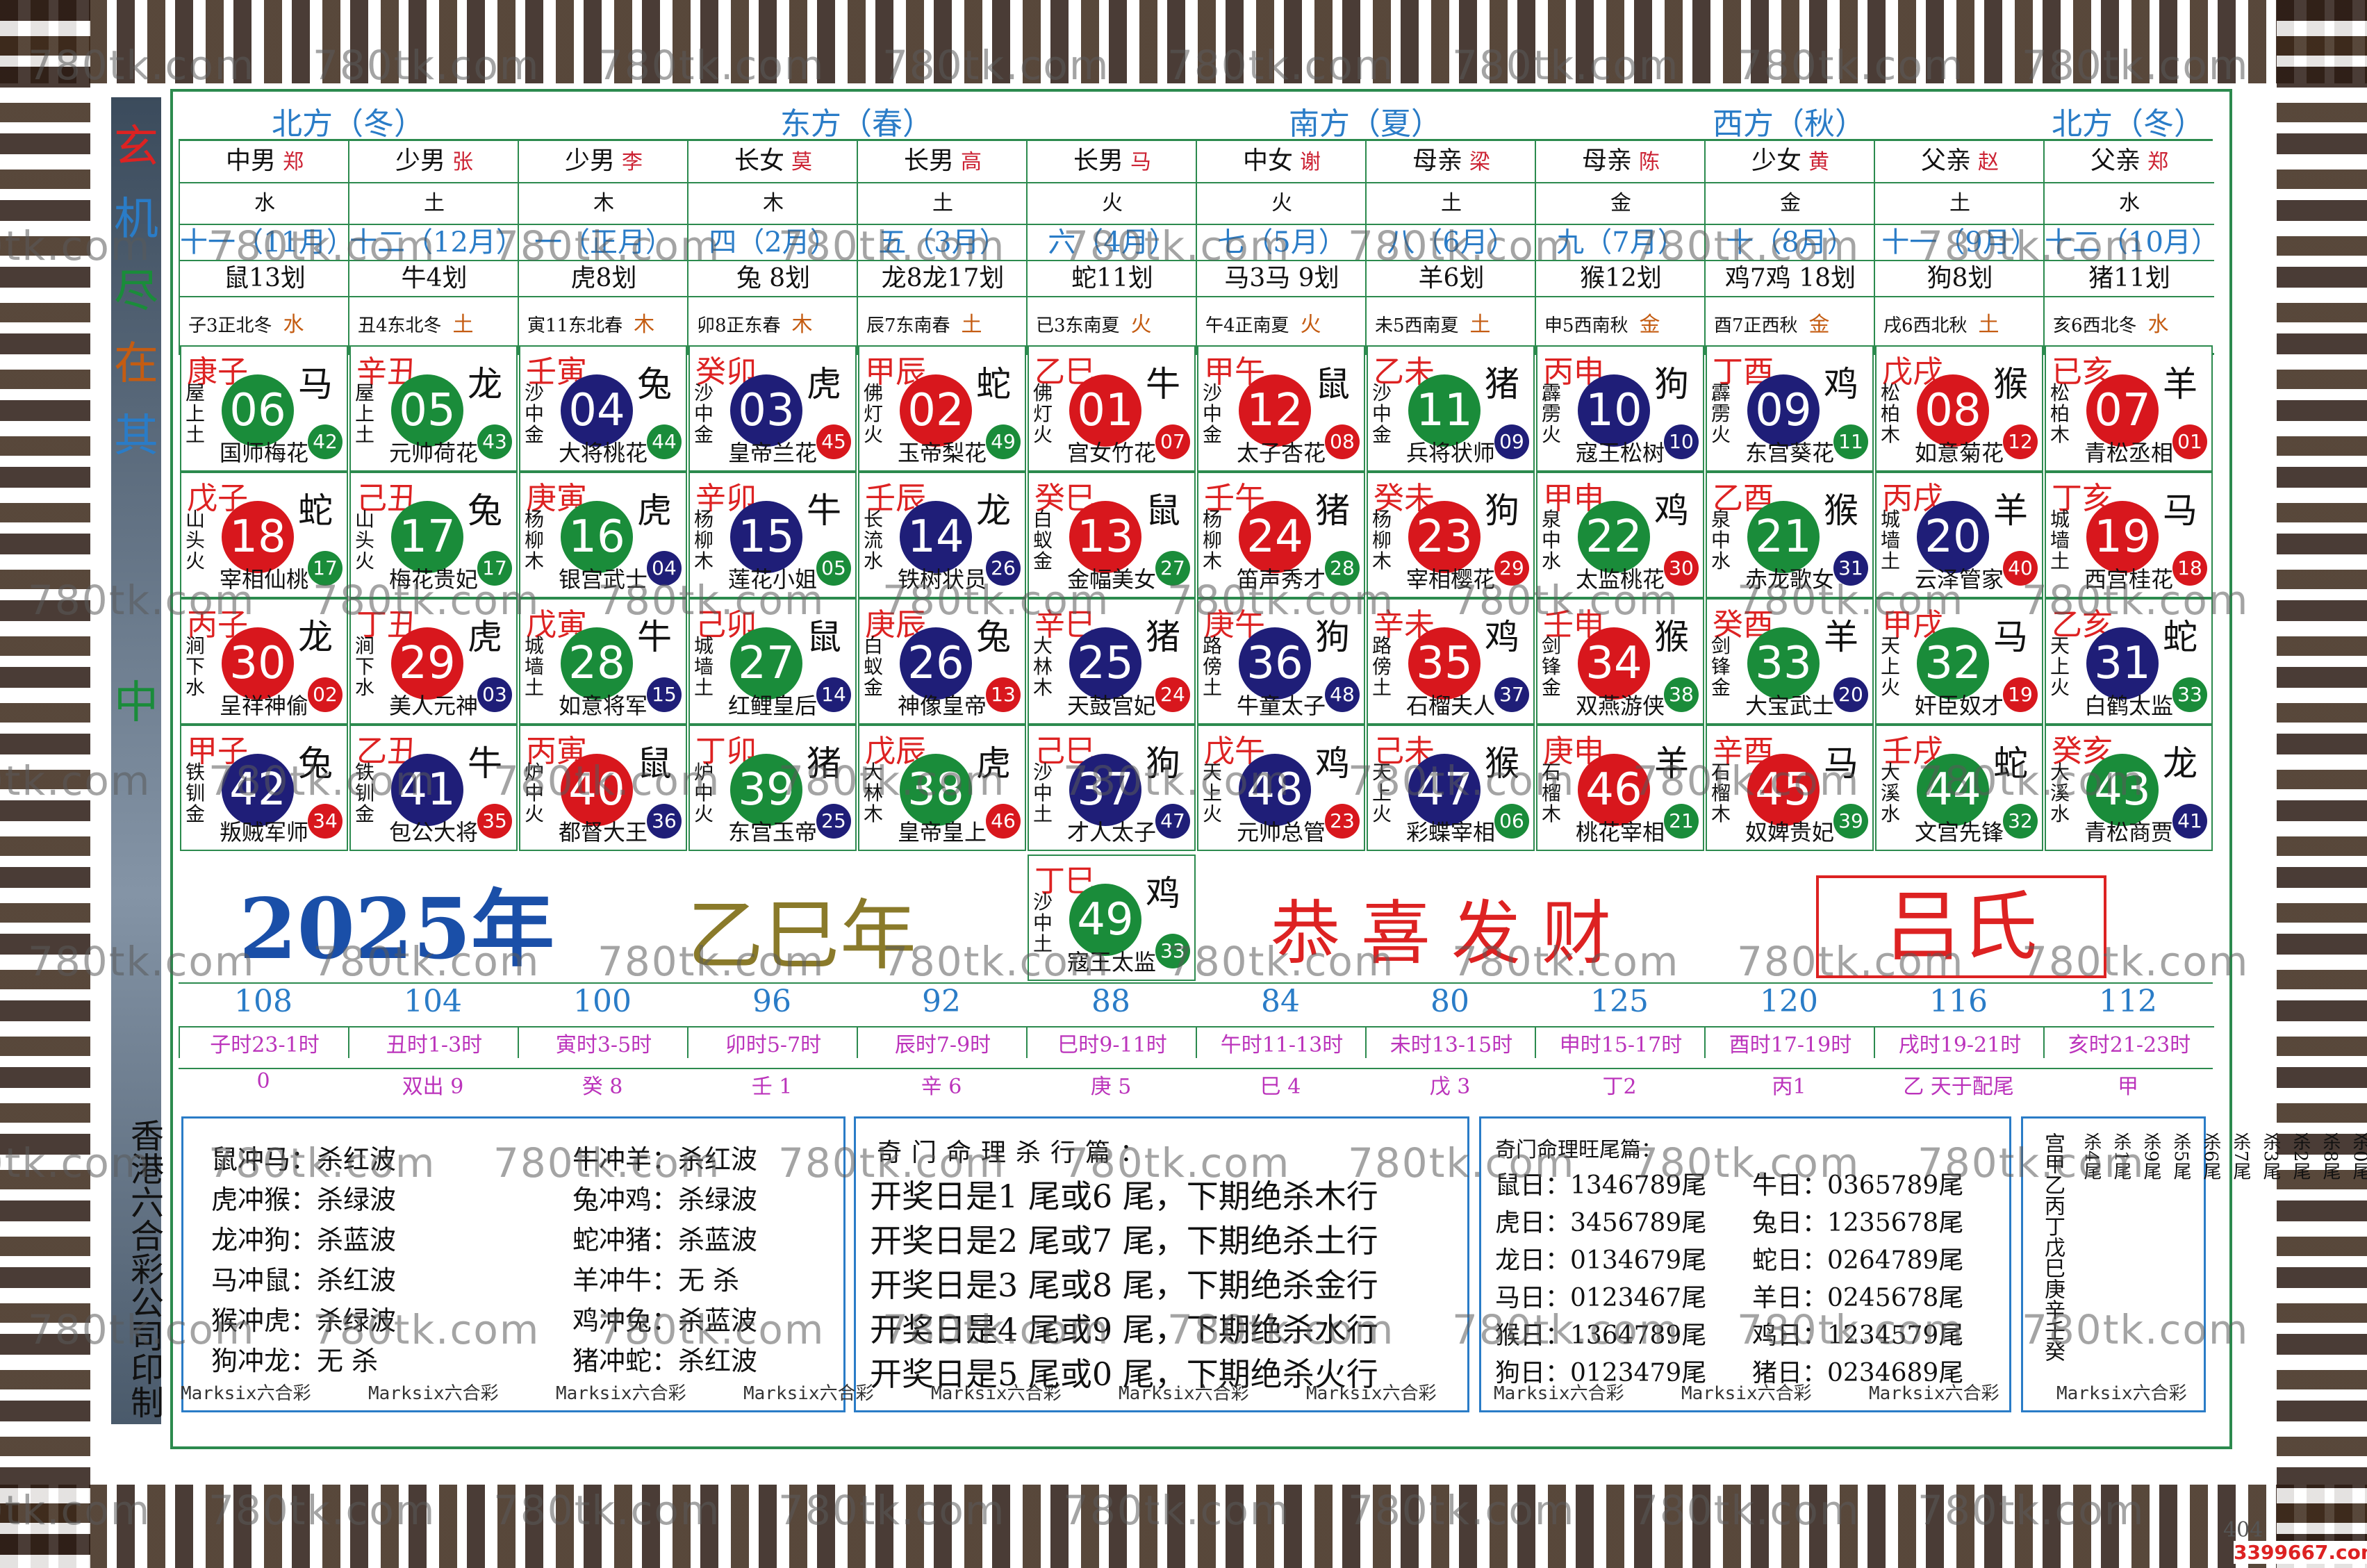  Describe the element at coordinates (264, 661) in the screenshot. I see `number-cell: 丙子龙涧下水 30 02 呈祥神偷` at that location.